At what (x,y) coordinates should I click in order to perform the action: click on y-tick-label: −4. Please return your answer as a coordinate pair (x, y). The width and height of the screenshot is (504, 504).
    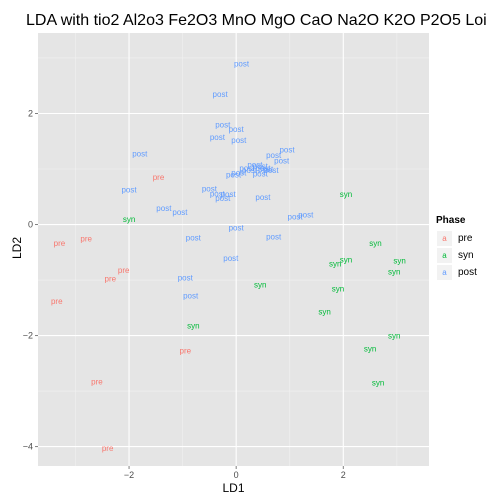
    Looking at the image, I should click on (28, 447).